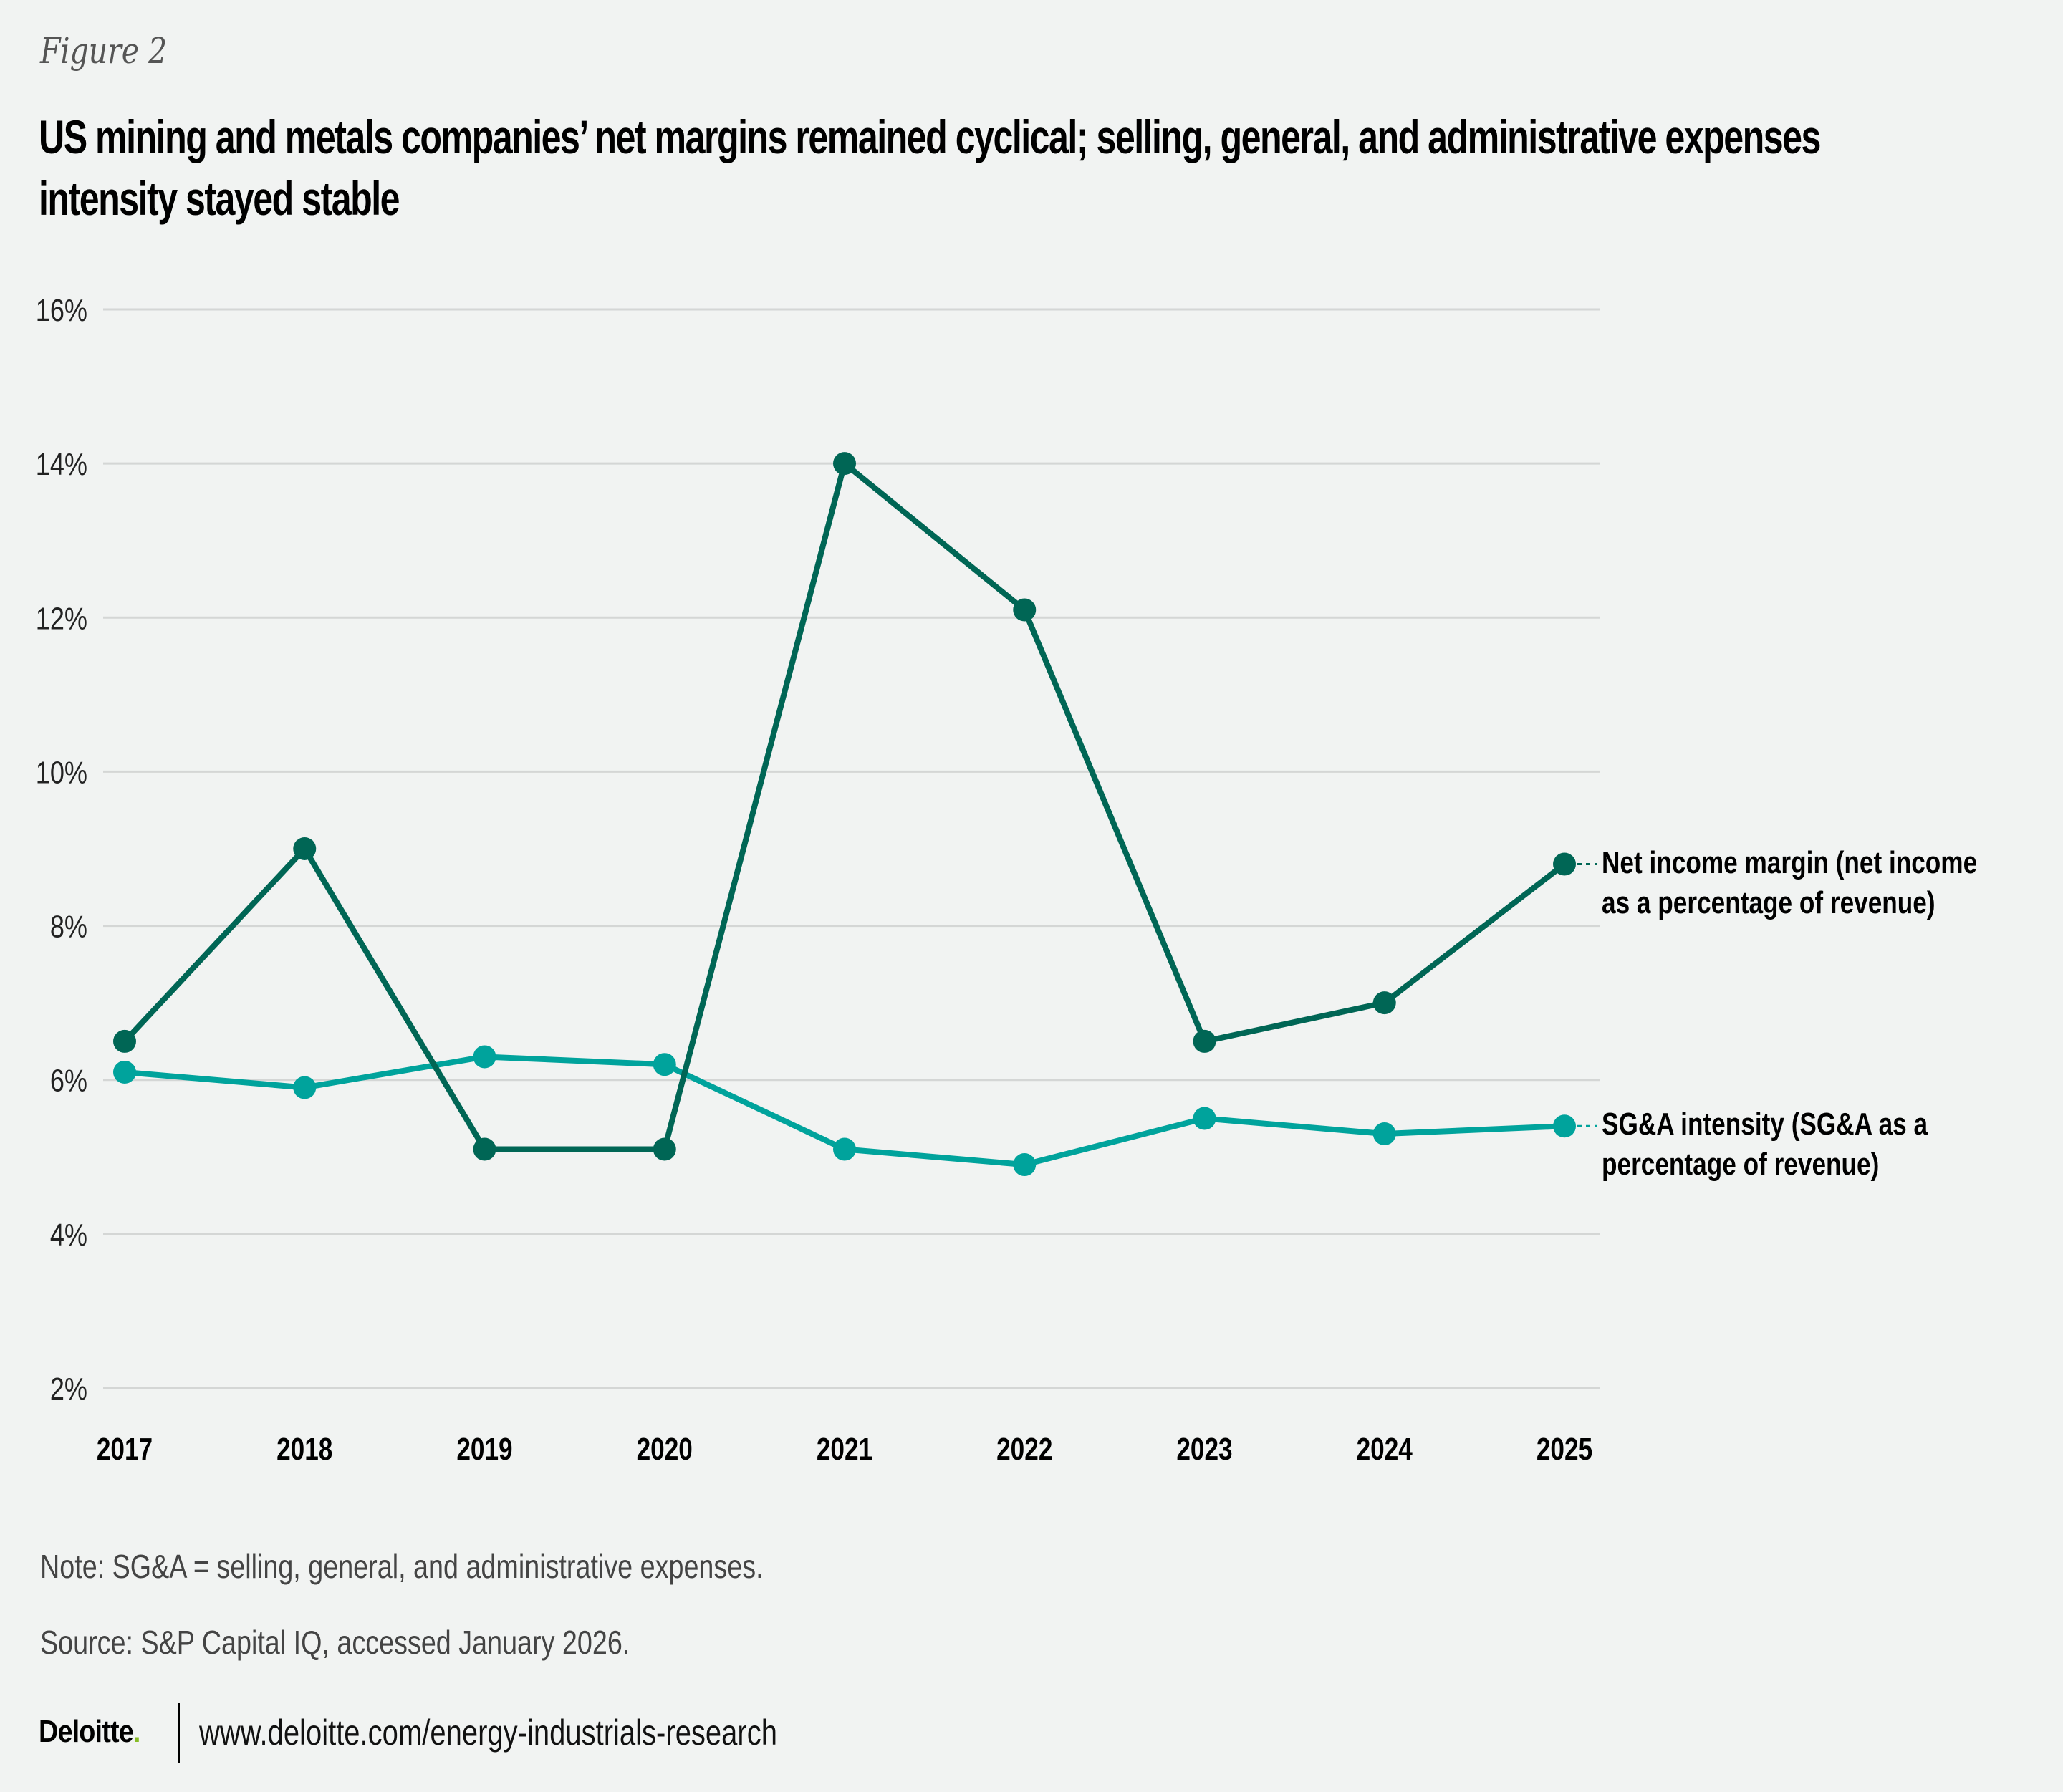 This screenshot has height=1792, width=2063. I want to click on deloitte-logo: Deloitte., so click(89, 1732).